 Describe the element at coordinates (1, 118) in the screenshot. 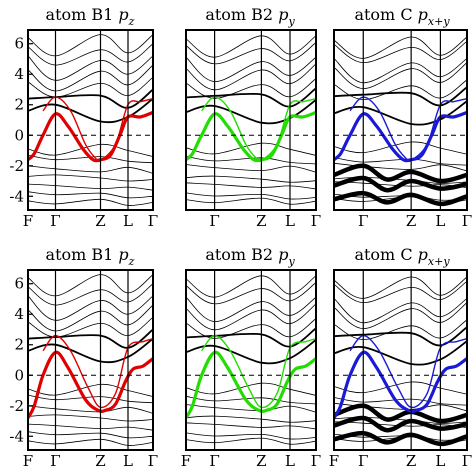

I see `y-axis-label-top: E` at that location.